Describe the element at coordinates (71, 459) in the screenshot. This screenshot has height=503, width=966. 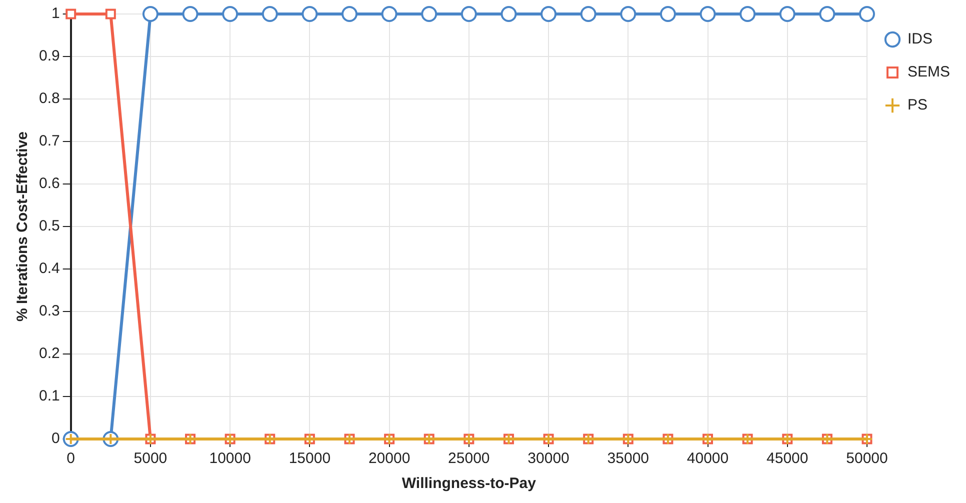
I see `x-tick-label: 0` at that location.